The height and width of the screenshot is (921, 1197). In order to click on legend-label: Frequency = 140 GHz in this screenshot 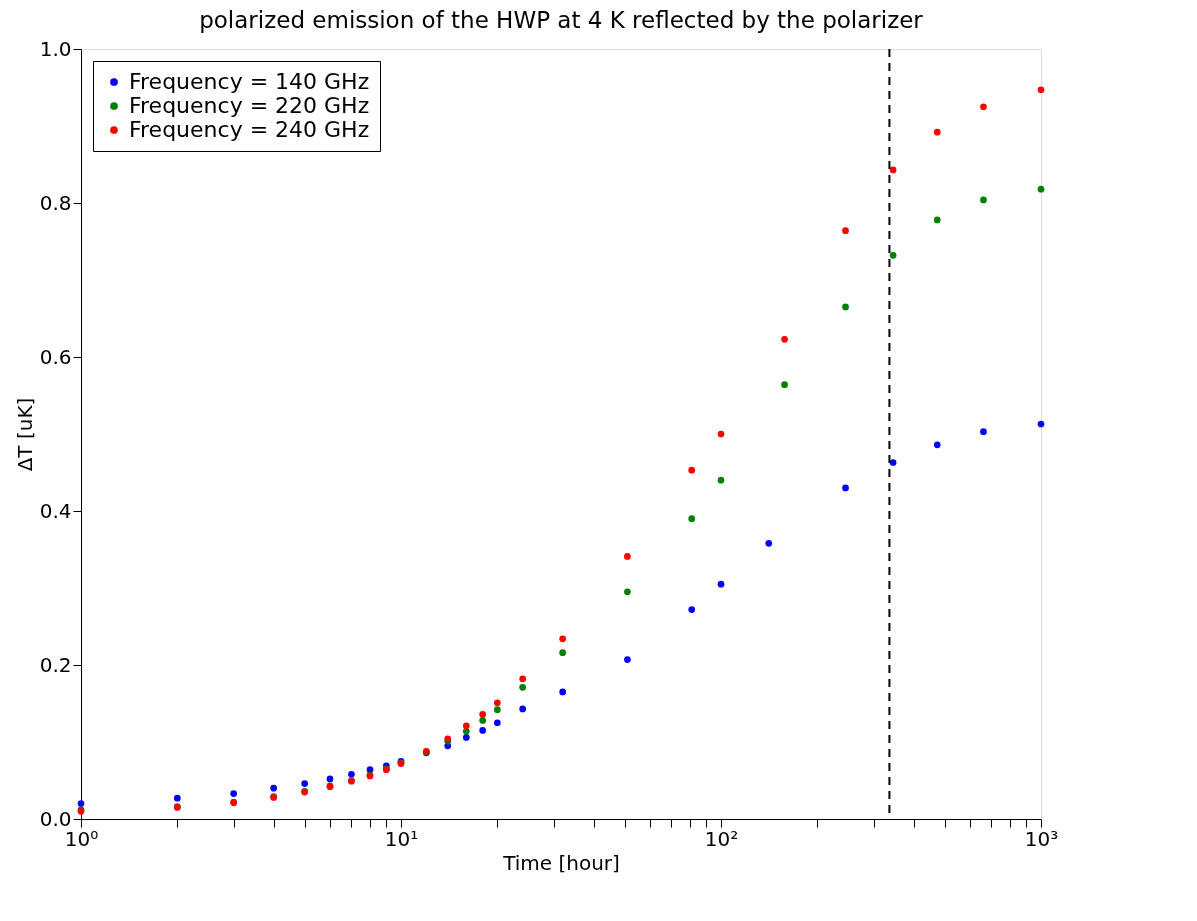, I will do `click(249, 81)`.